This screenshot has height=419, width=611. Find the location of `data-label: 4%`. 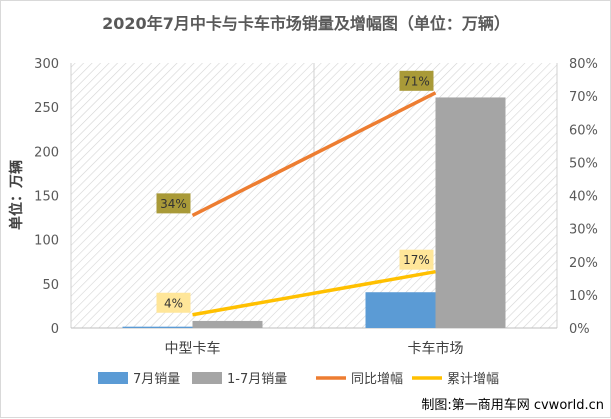

data-label: 4% is located at coordinates (173, 303).